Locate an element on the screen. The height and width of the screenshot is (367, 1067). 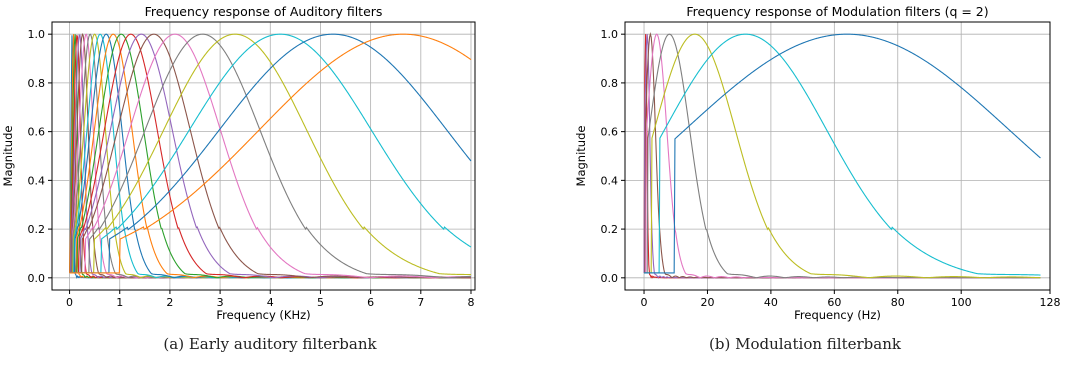
x-tick-label: 80 is located at coordinates (898, 302).